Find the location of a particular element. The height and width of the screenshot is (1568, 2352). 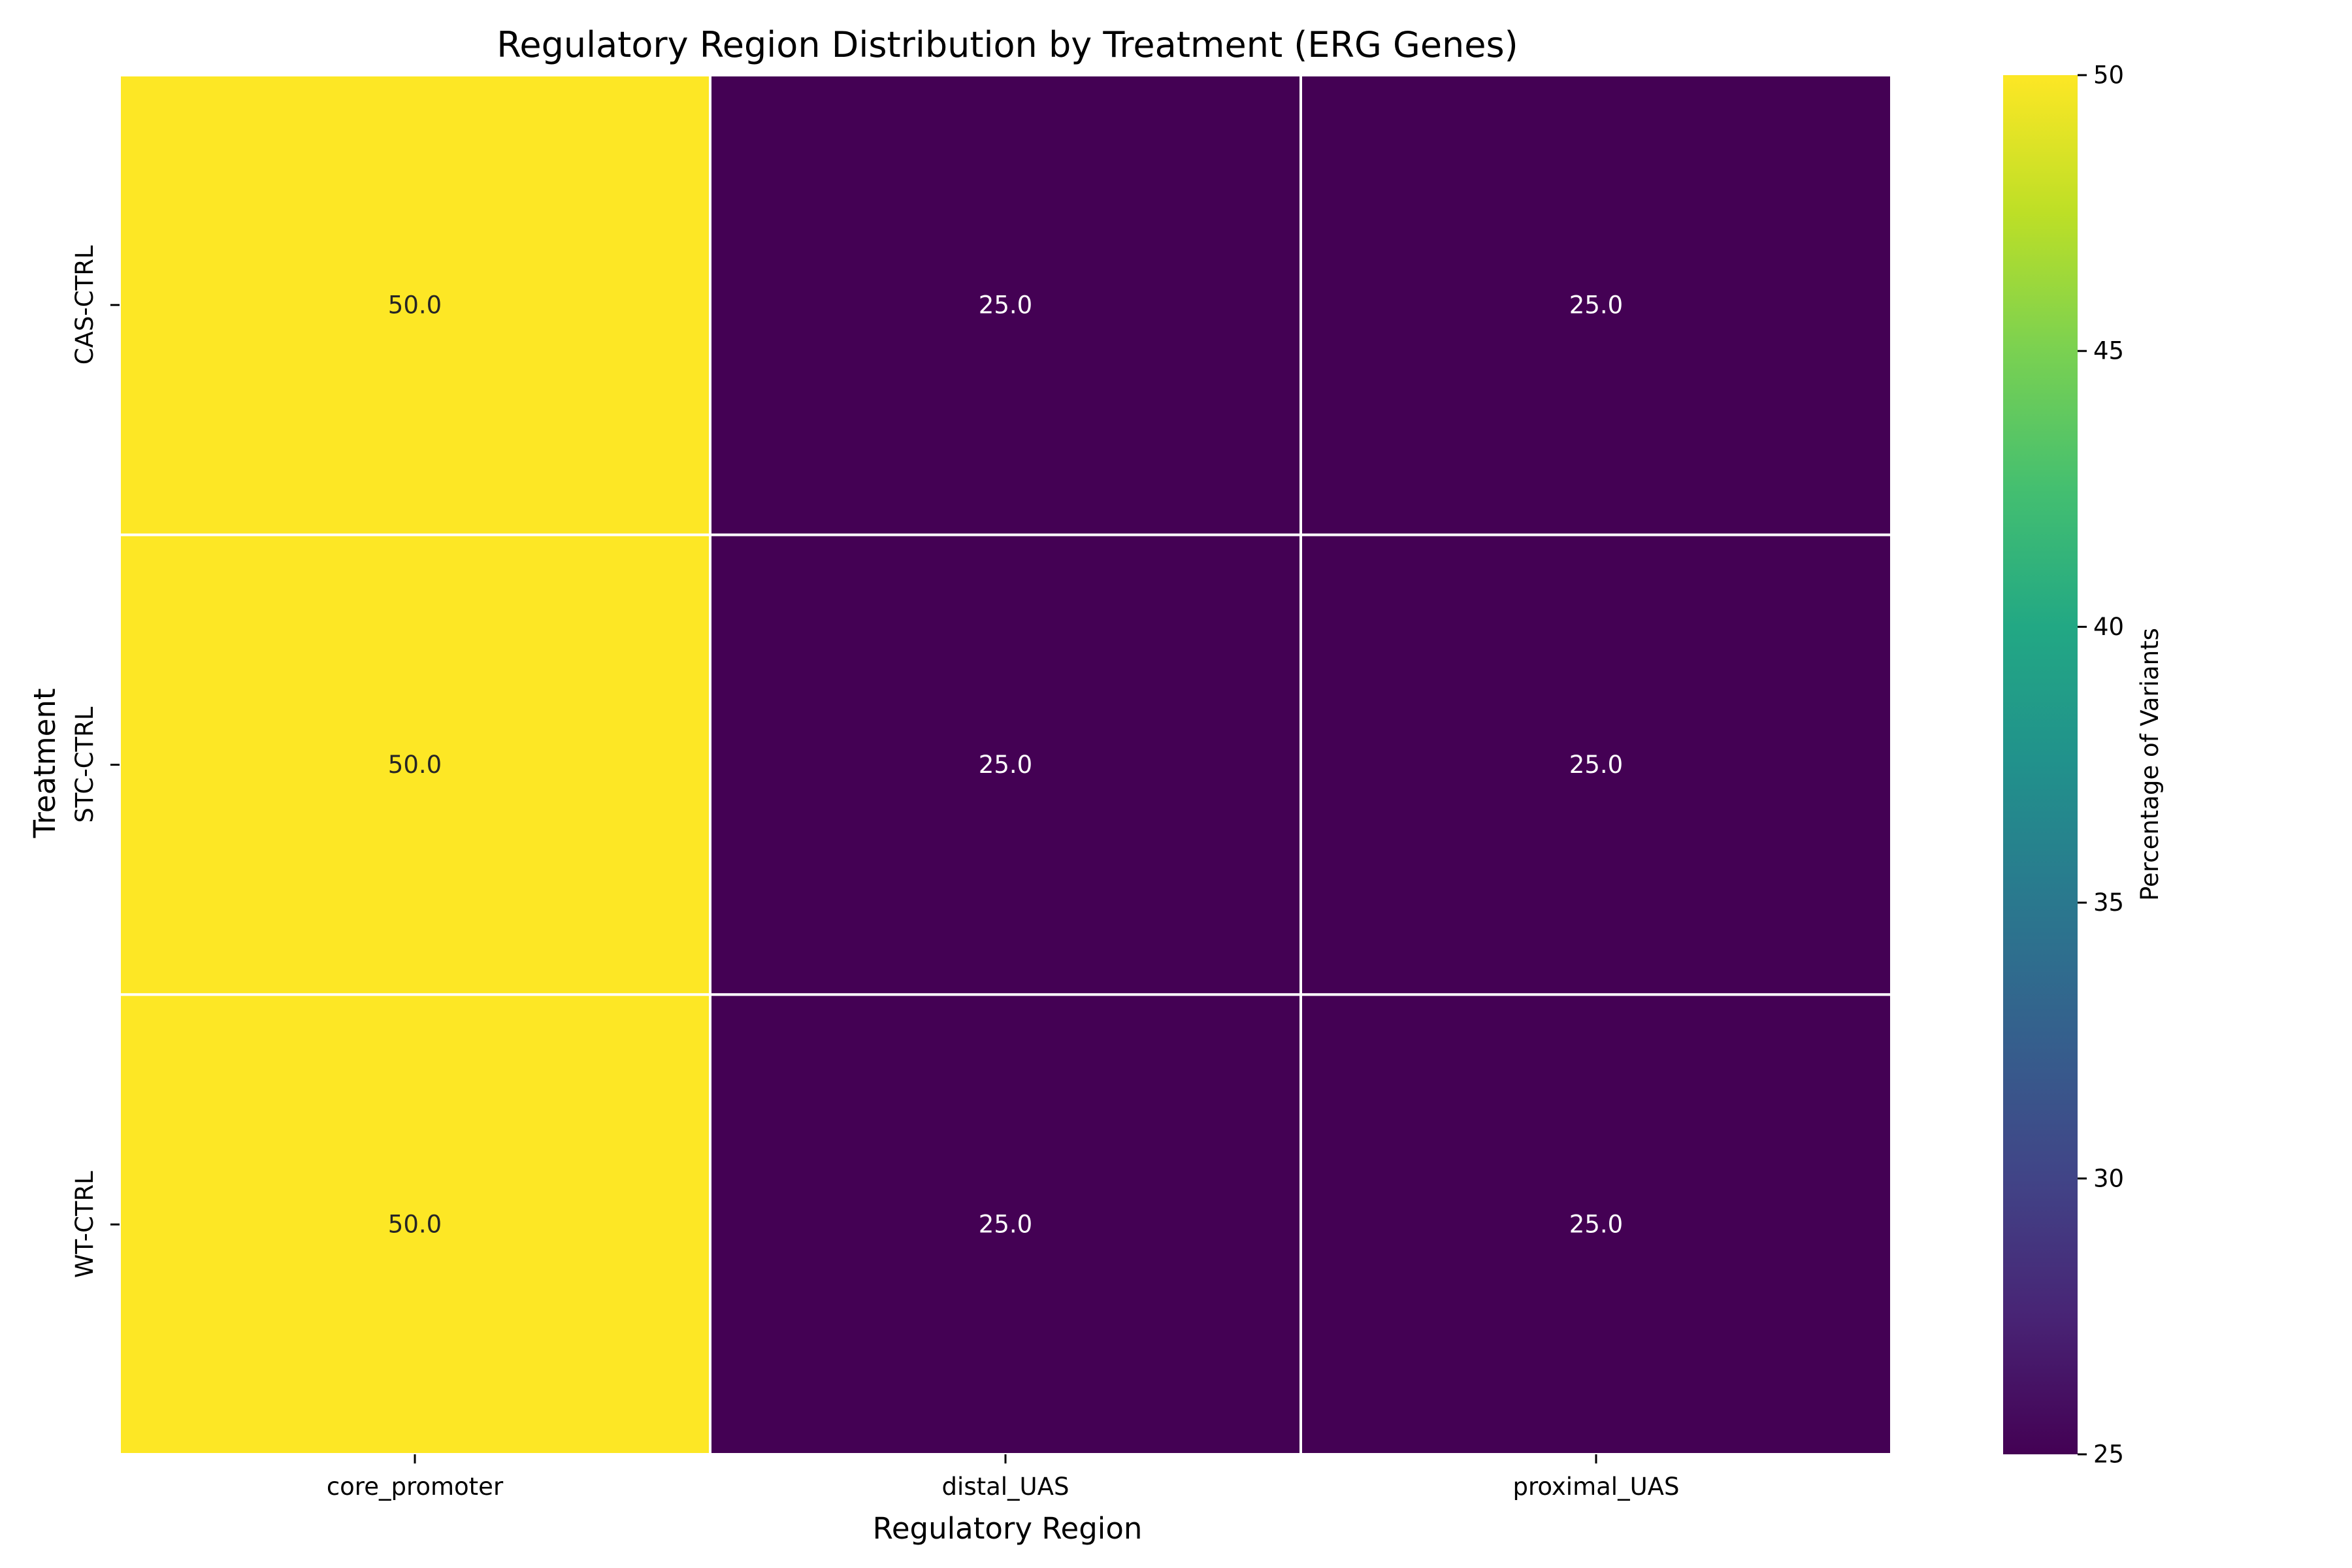

y-axis-ticks: CAS-CTRL STC-CTRL WT-CTRL is located at coordinates (95, 761).